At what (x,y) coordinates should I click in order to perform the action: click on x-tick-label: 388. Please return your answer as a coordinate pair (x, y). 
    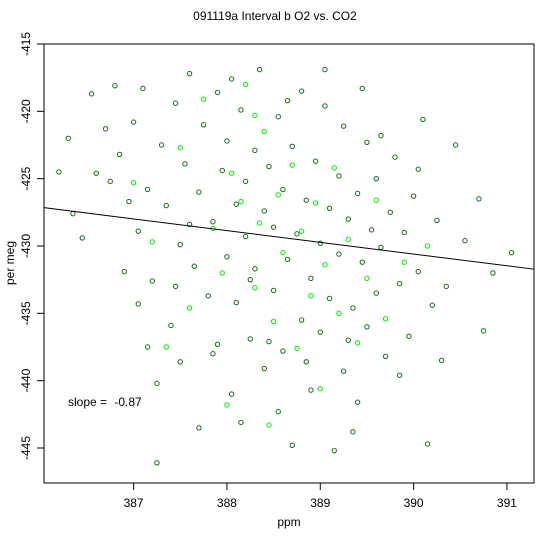
    Looking at the image, I should click on (227, 503).